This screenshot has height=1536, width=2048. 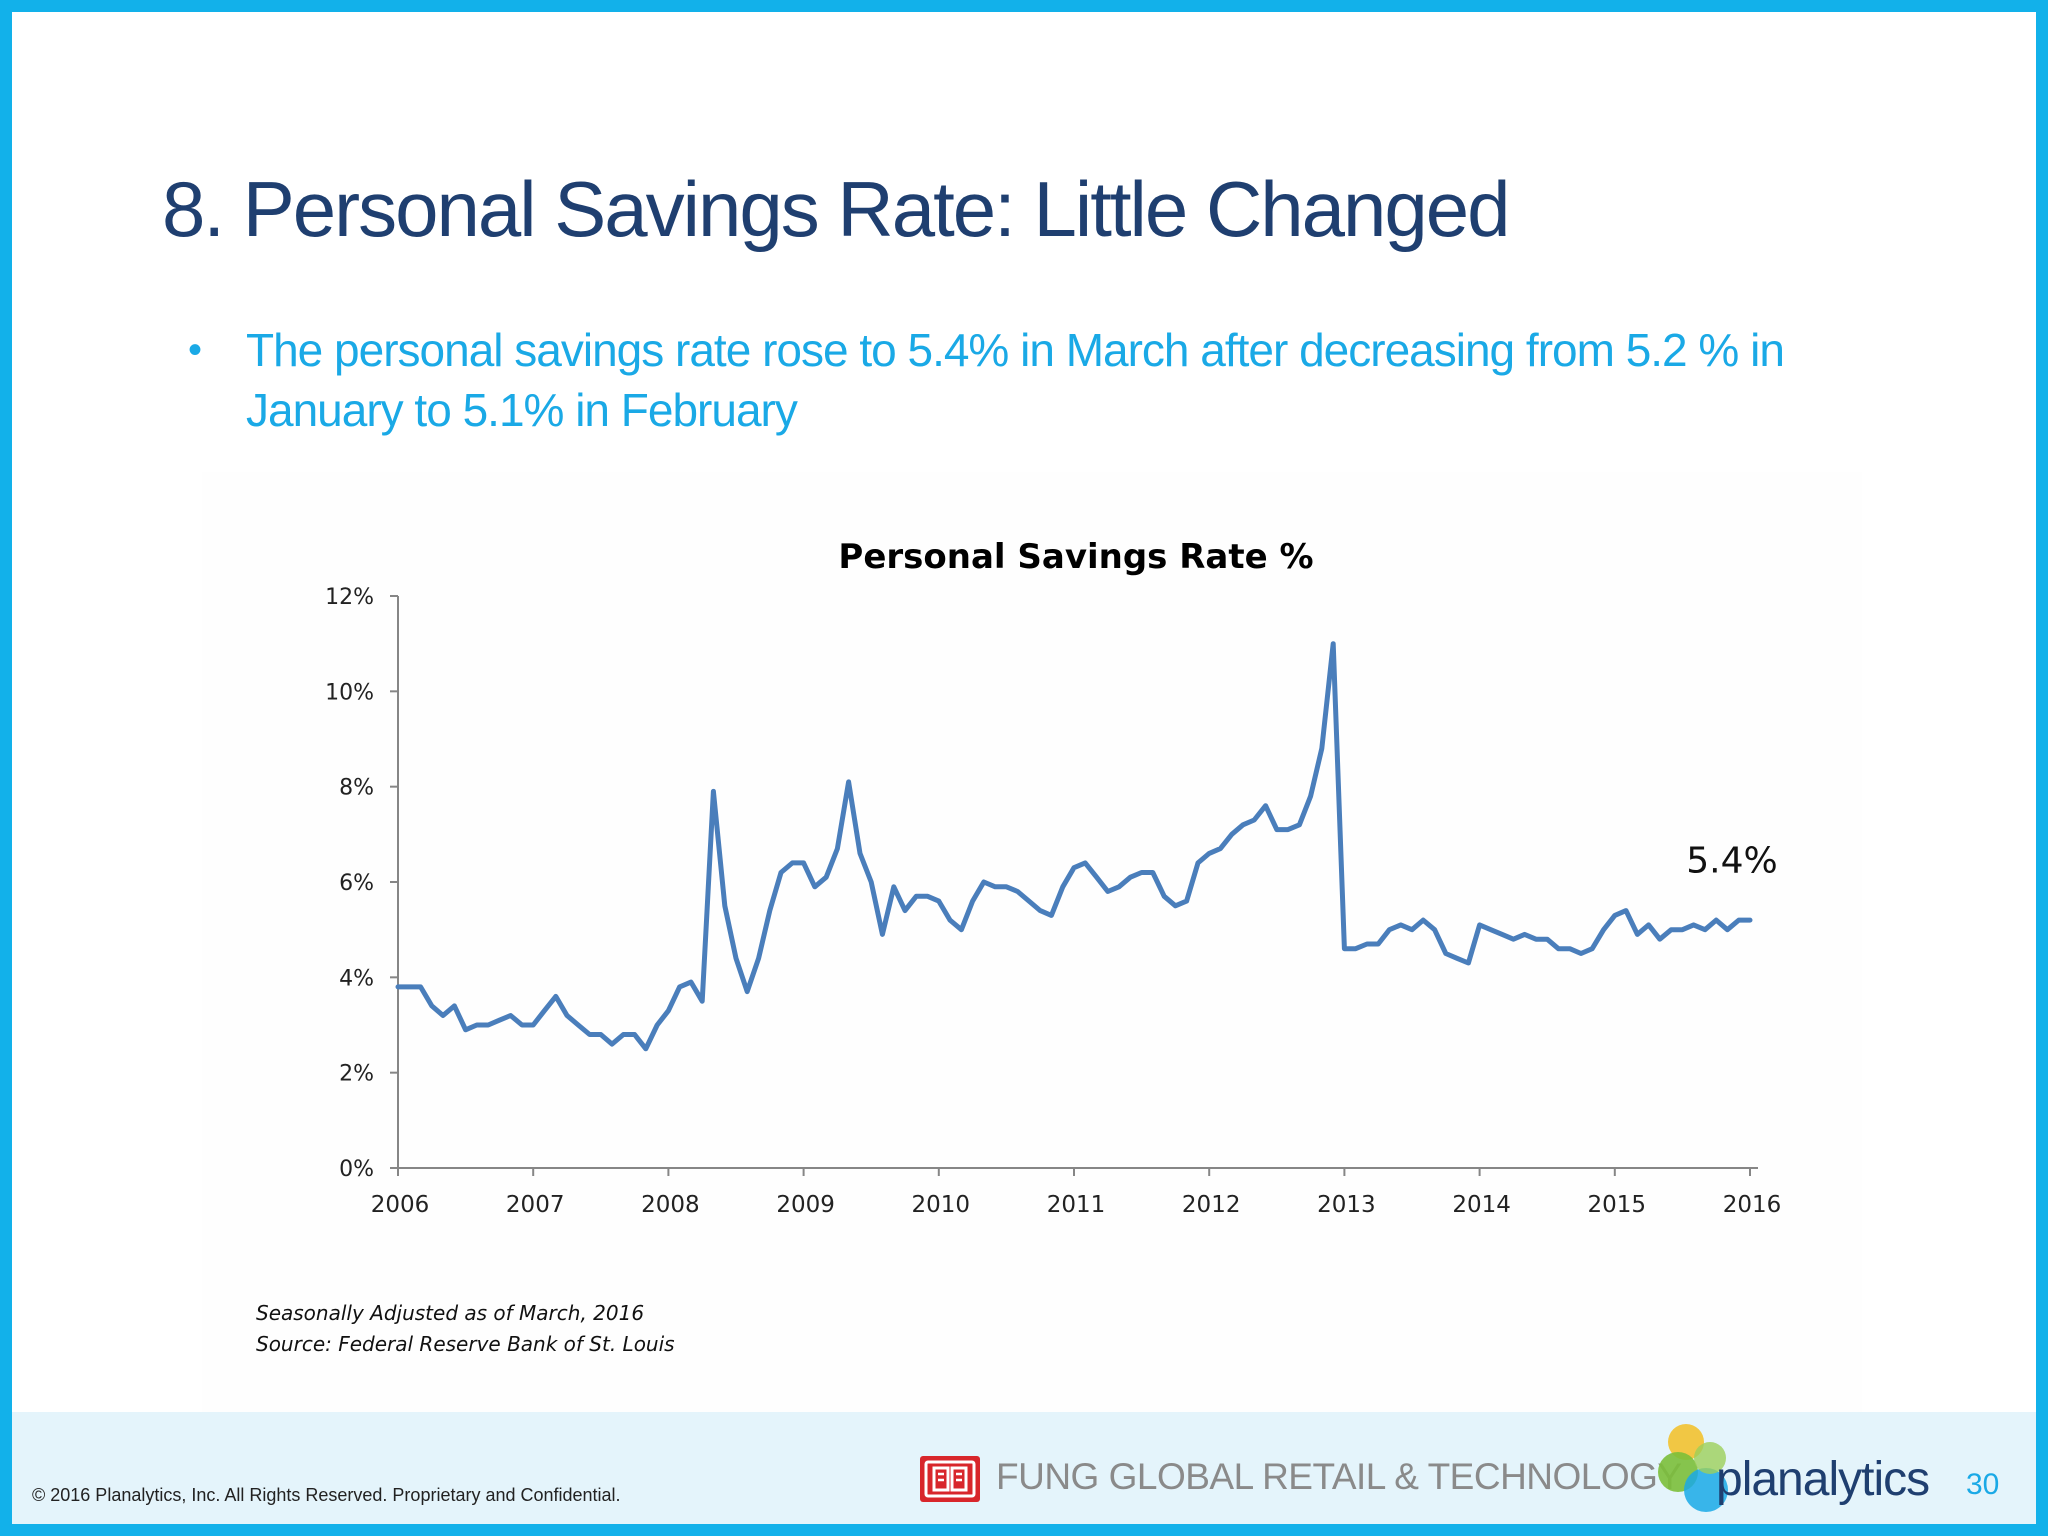 I want to click on x-tick-label: 2014, so click(x=1481, y=1205).